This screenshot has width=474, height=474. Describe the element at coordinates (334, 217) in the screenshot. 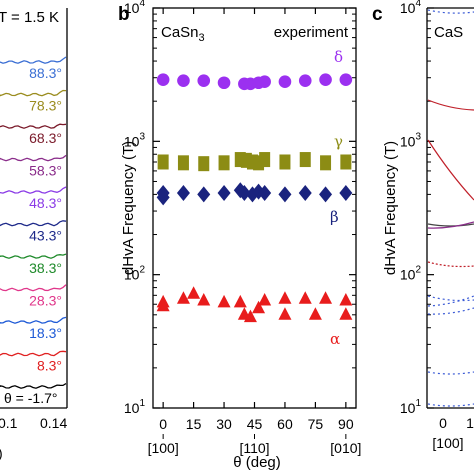

I see `series-label: β` at that location.